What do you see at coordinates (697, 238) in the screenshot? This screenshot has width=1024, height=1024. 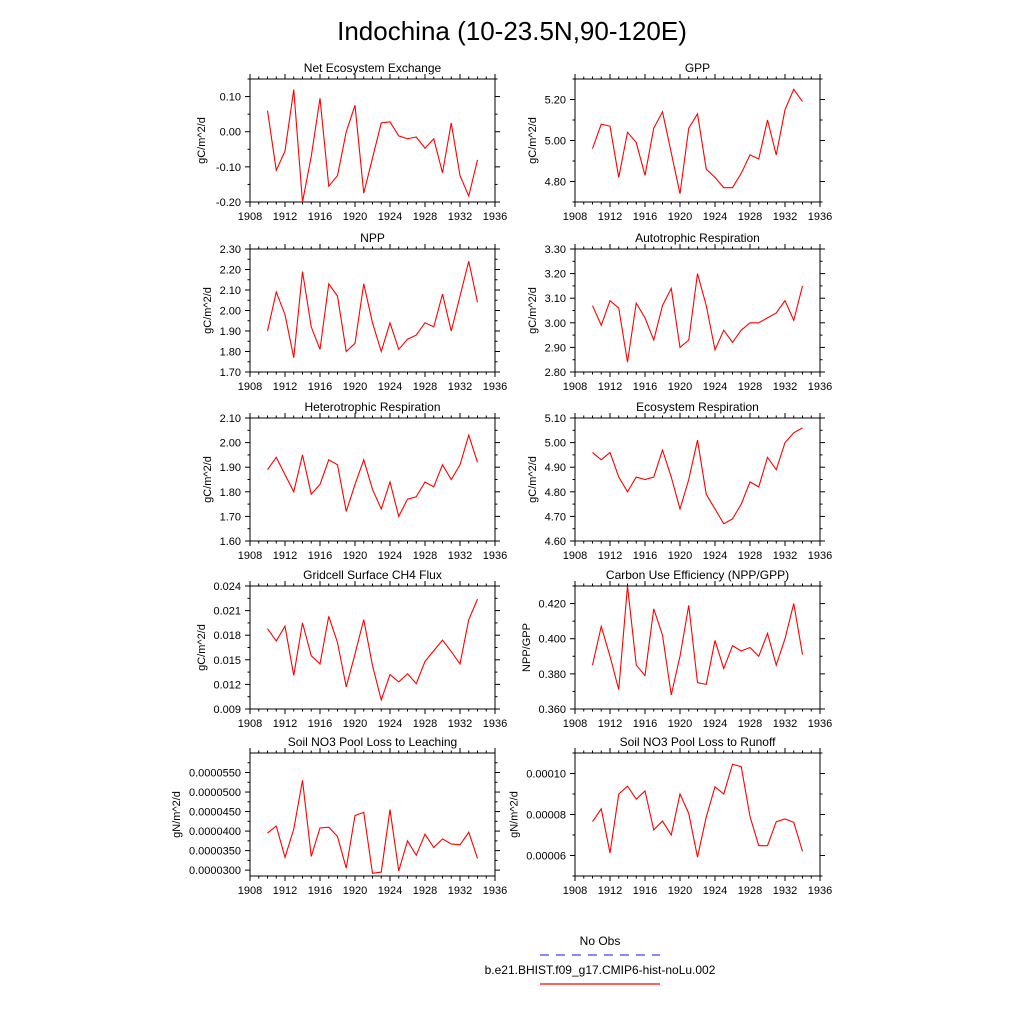 I see `panel-title: Autotrophic Respiration` at bounding box center [697, 238].